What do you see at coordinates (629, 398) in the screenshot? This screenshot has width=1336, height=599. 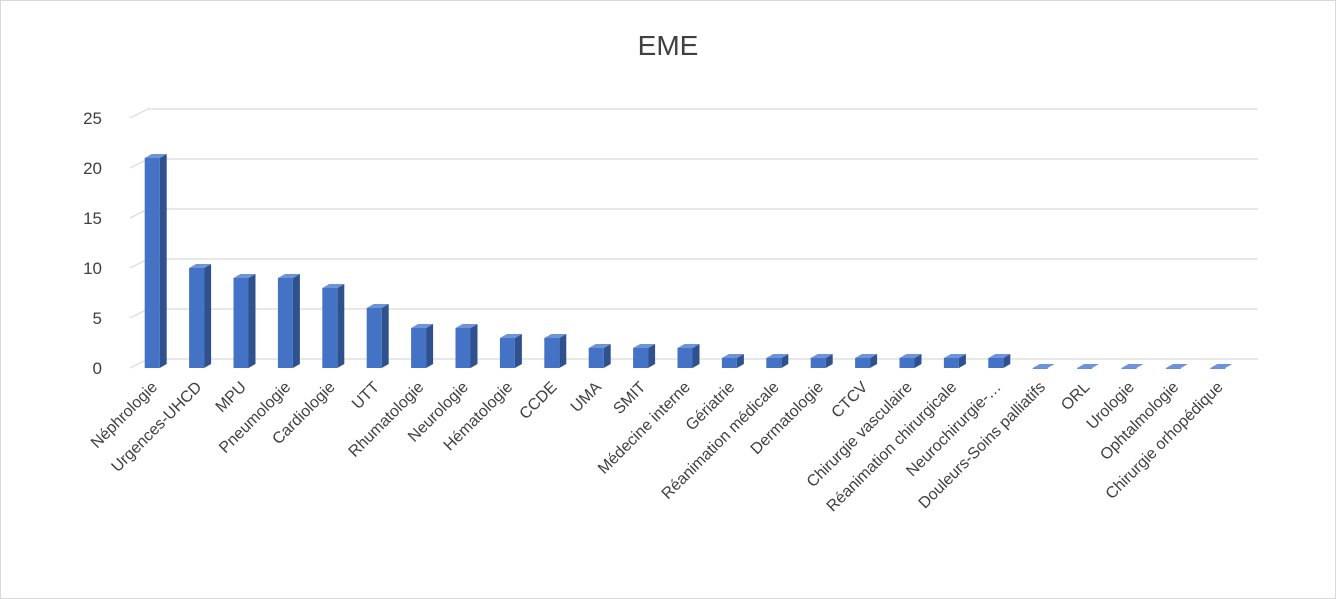 I see `x-category-label: SMIT` at bounding box center [629, 398].